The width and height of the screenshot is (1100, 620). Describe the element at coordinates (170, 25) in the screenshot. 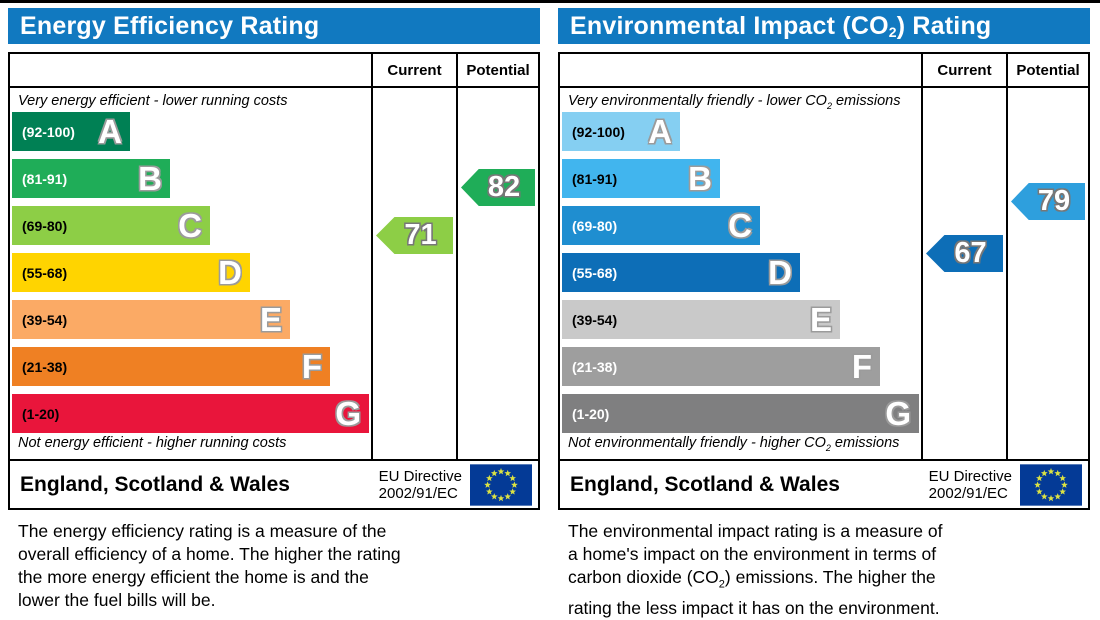

I see `panel-title-text: Energy Efficiency Rating` at that location.